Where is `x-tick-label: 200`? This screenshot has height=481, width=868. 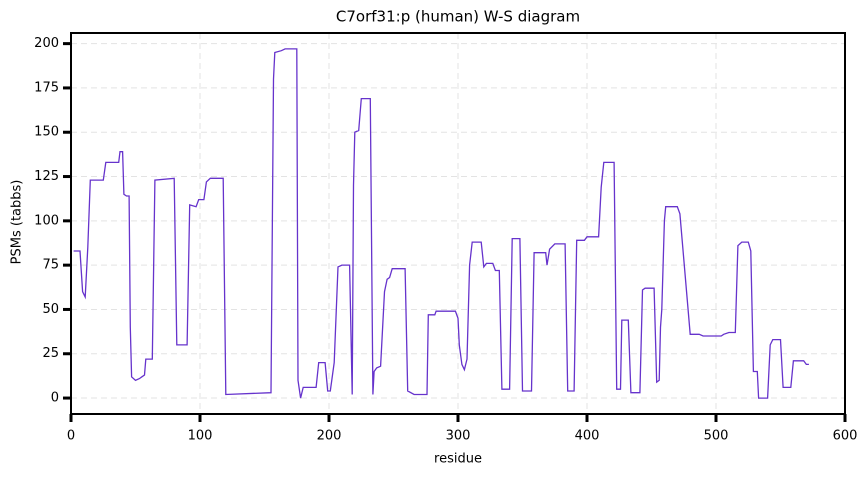
x-tick-label: 200 is located at coordinates (329, 436).